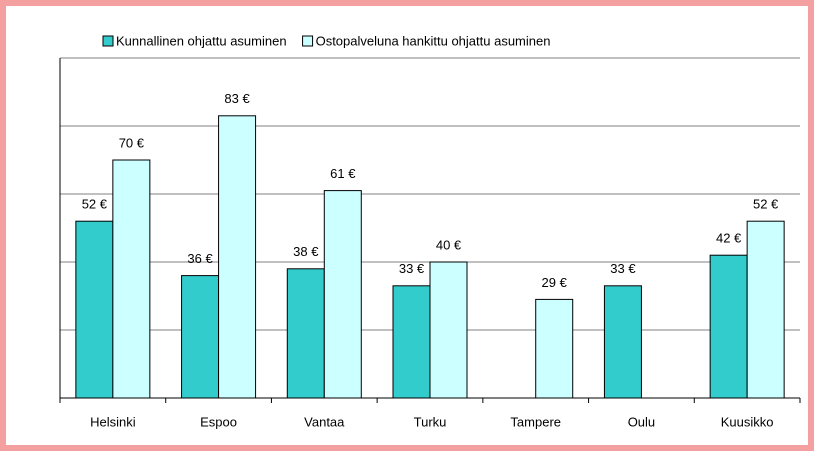 The height and width of the screenshot is (451, 814). I want to click on data-label: 42 €, so click(729, 238).